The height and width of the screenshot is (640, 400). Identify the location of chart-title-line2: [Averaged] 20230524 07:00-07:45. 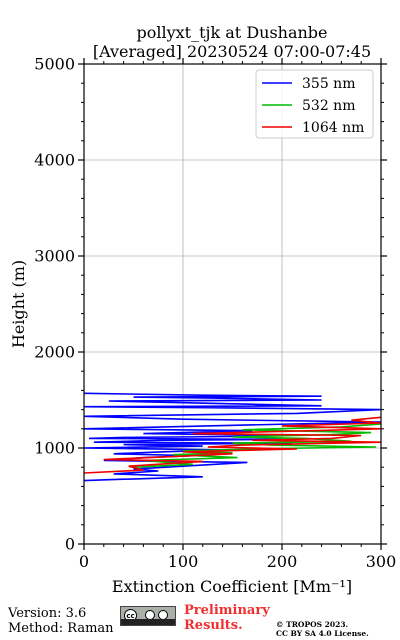
(232, 51).